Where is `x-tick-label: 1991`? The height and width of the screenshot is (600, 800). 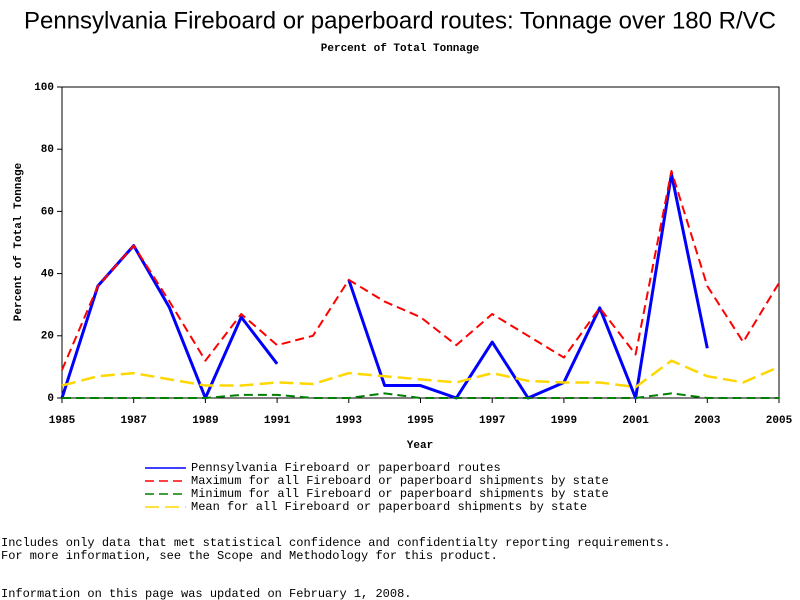 x-tick-label: 1991 is located at coordinates (277, 421).